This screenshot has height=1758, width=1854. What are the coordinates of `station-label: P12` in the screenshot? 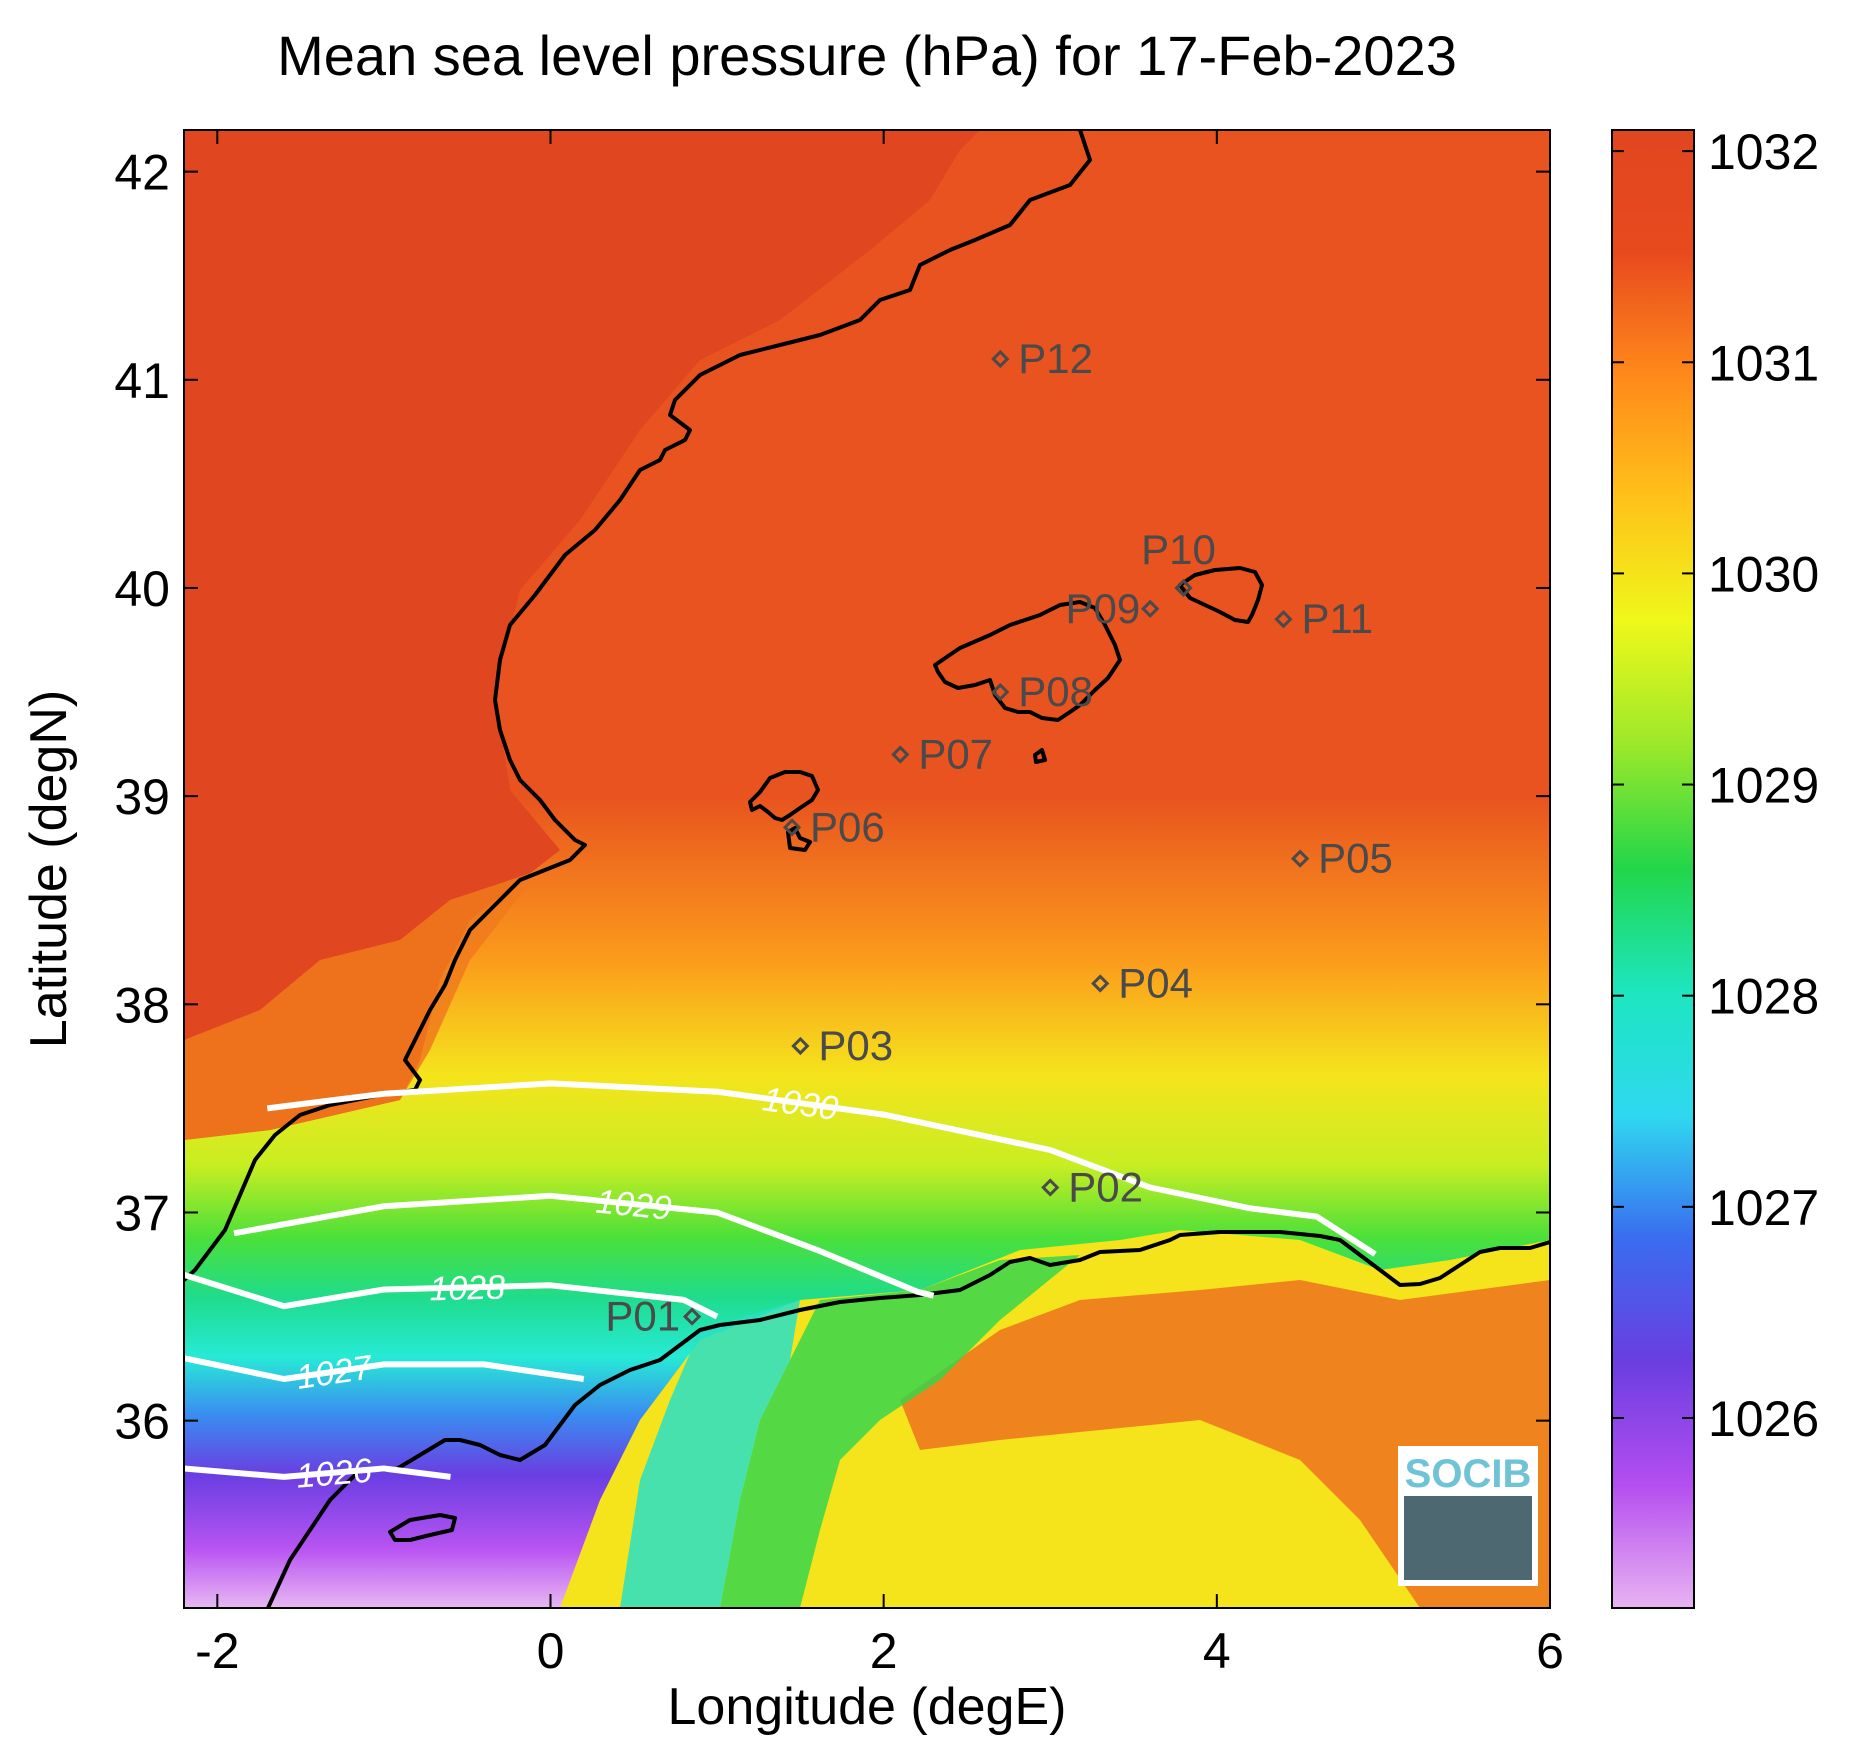 It's located at (1055, 358).